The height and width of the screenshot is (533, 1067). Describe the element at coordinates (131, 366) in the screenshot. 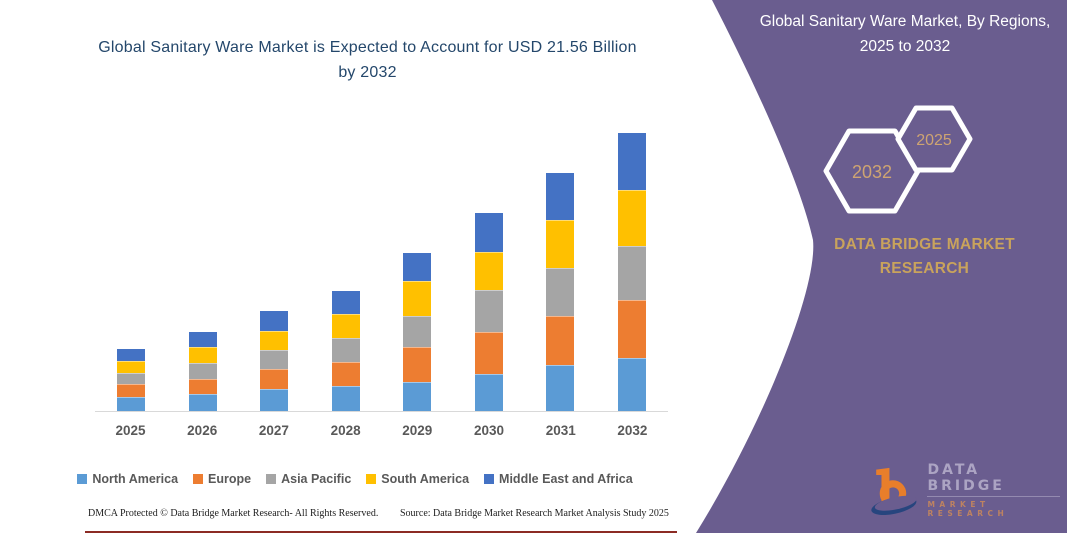

I see `segment-2025-south-america` at that location.